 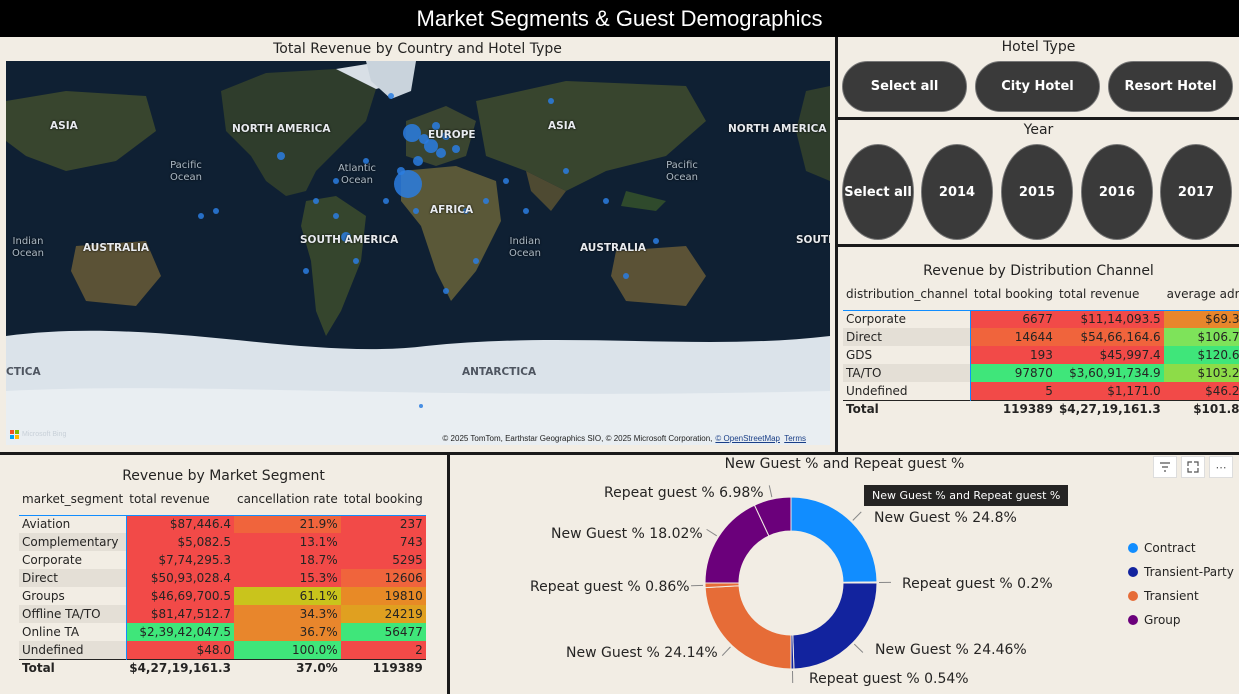 What do you see at coordinates (1041, 337) in the screenshot?
I see `distribution-row: Direct 14644 $54,66,164.6 $106.7` at bounding box center [1041, 337].